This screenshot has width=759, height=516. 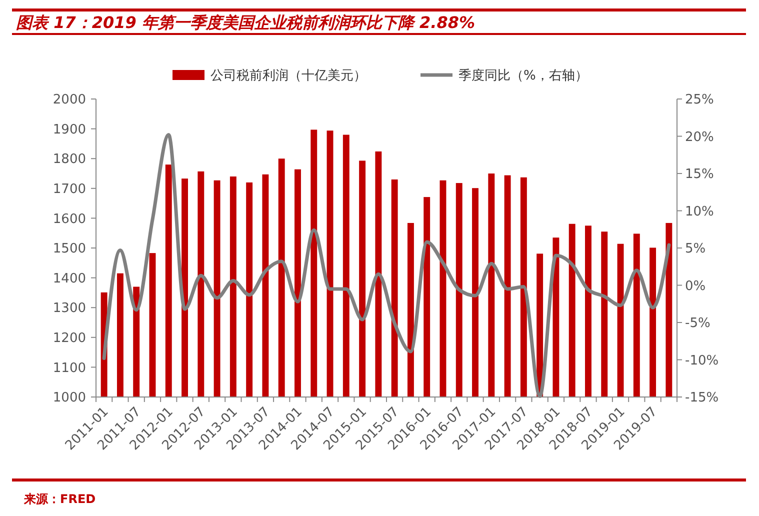 I want to click on legend-label: 公司税前利润（十亿美元）, so click(x=288, y=76).